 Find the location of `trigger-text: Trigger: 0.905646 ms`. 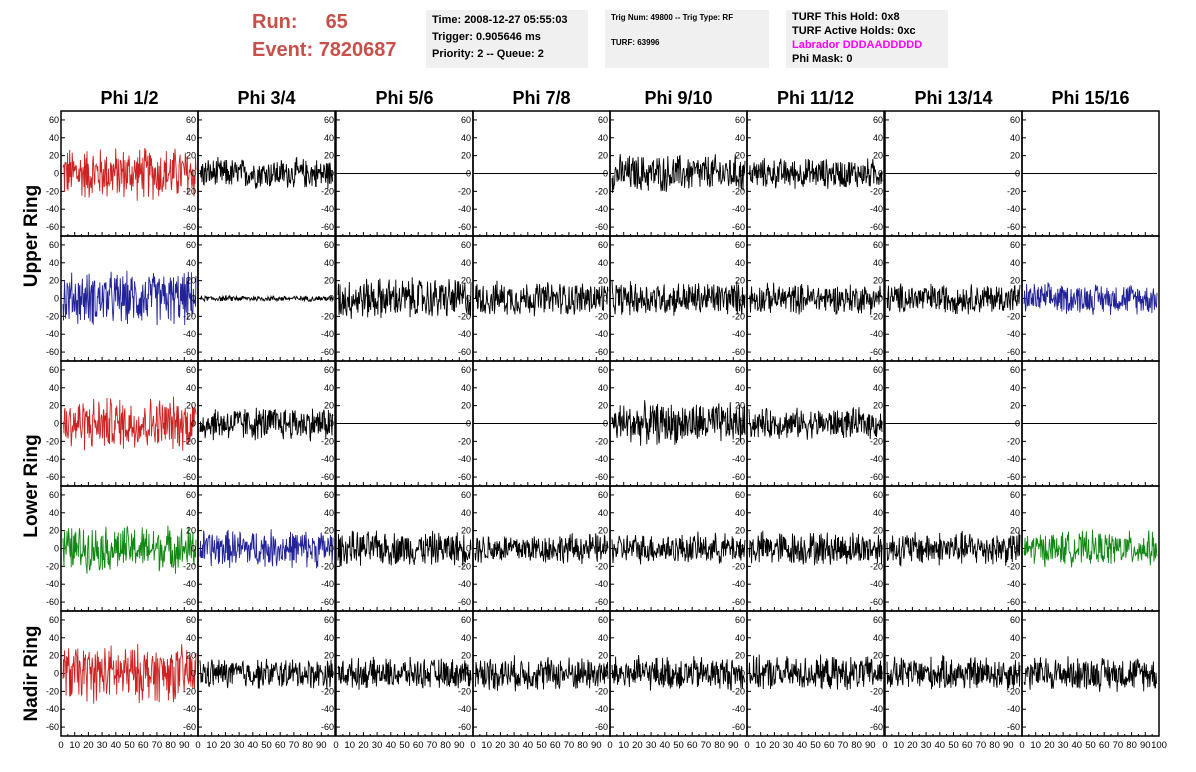

trigger-text: Trigger: 0.905646 ms is located at coordinates (486, 37).